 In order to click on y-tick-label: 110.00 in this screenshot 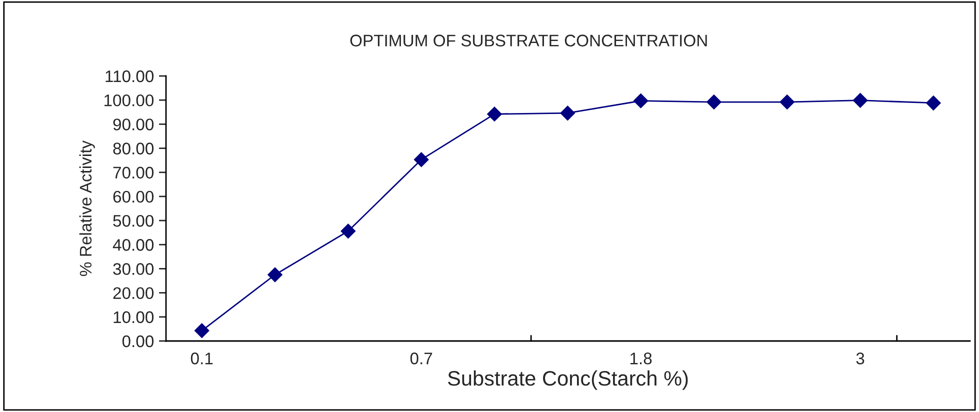, I will do `click(130, 76)`.